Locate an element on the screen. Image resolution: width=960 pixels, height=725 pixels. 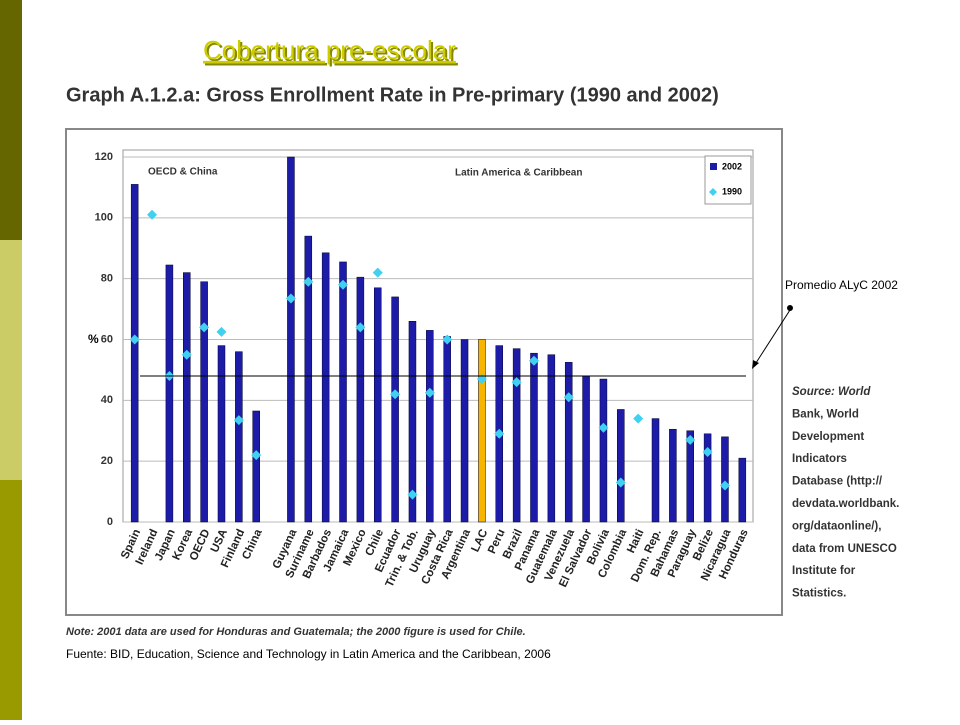
source-line: Bank, World is located at coordinates (825, 414).